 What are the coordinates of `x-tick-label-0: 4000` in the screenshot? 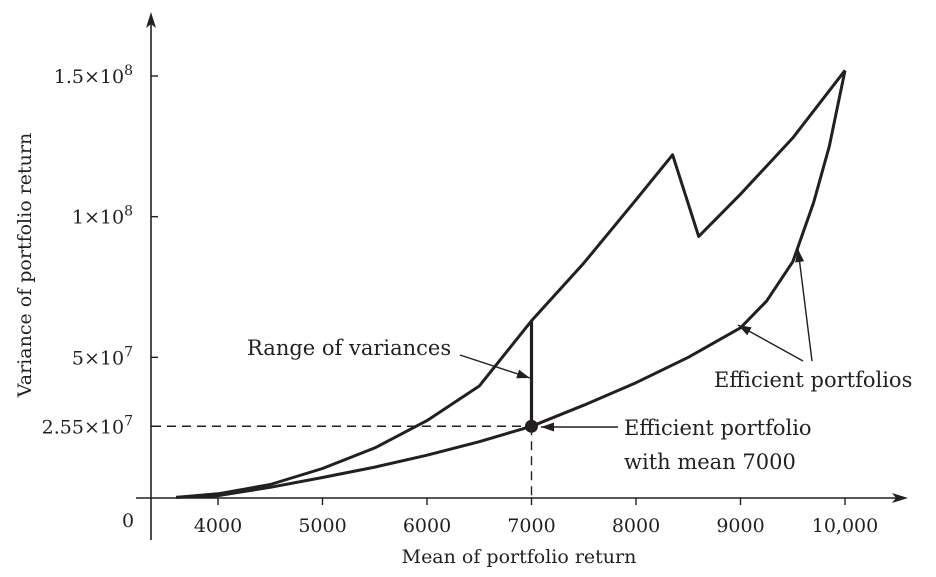 It's located at (218, 526).